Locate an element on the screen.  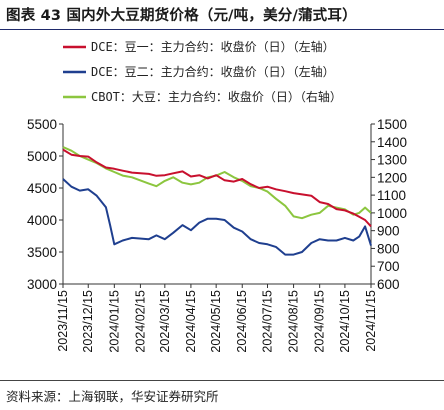
x-tick-label: 2024/06/15 is located at coordinates (242, 321).